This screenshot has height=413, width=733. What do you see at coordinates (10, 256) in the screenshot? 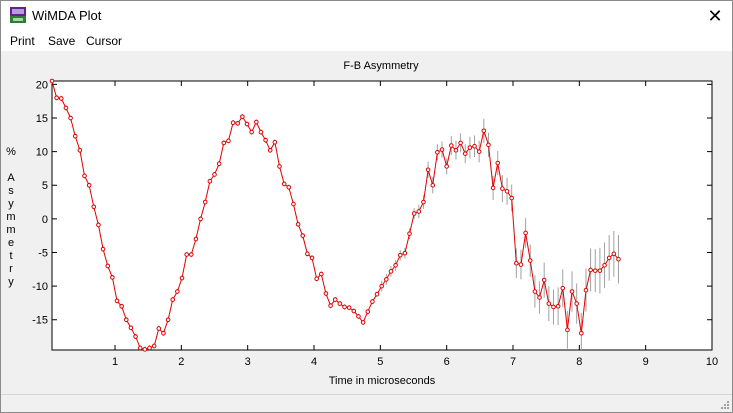
I see `y-axis-label-char: t` at bounding box center [10, 256].